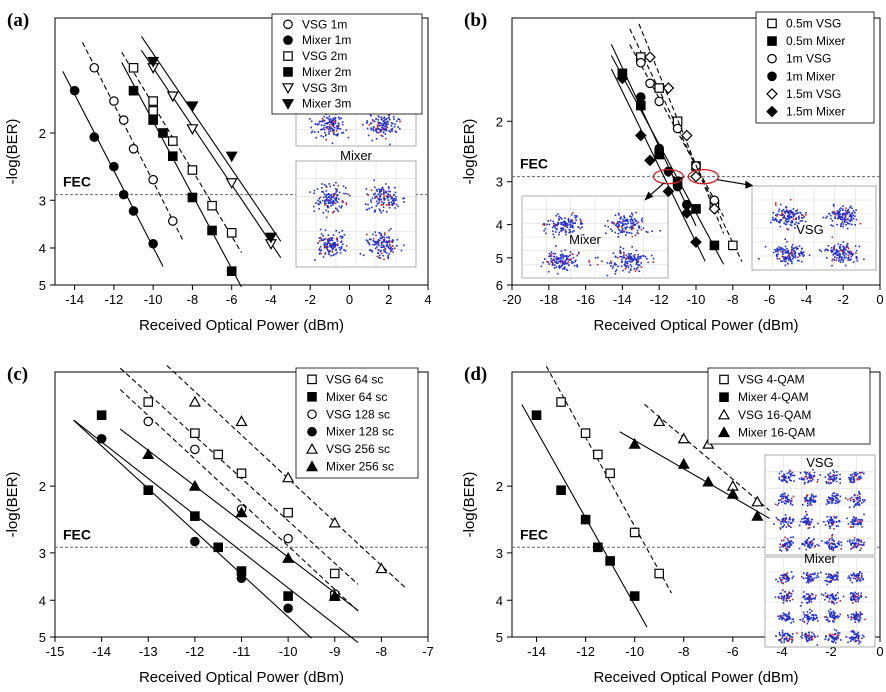 This screenshot has width=886, height=692. Describe the element at coordinates (585, 239) in the screenshot. I see `p2-inset-1-label: Mixer` at that location.